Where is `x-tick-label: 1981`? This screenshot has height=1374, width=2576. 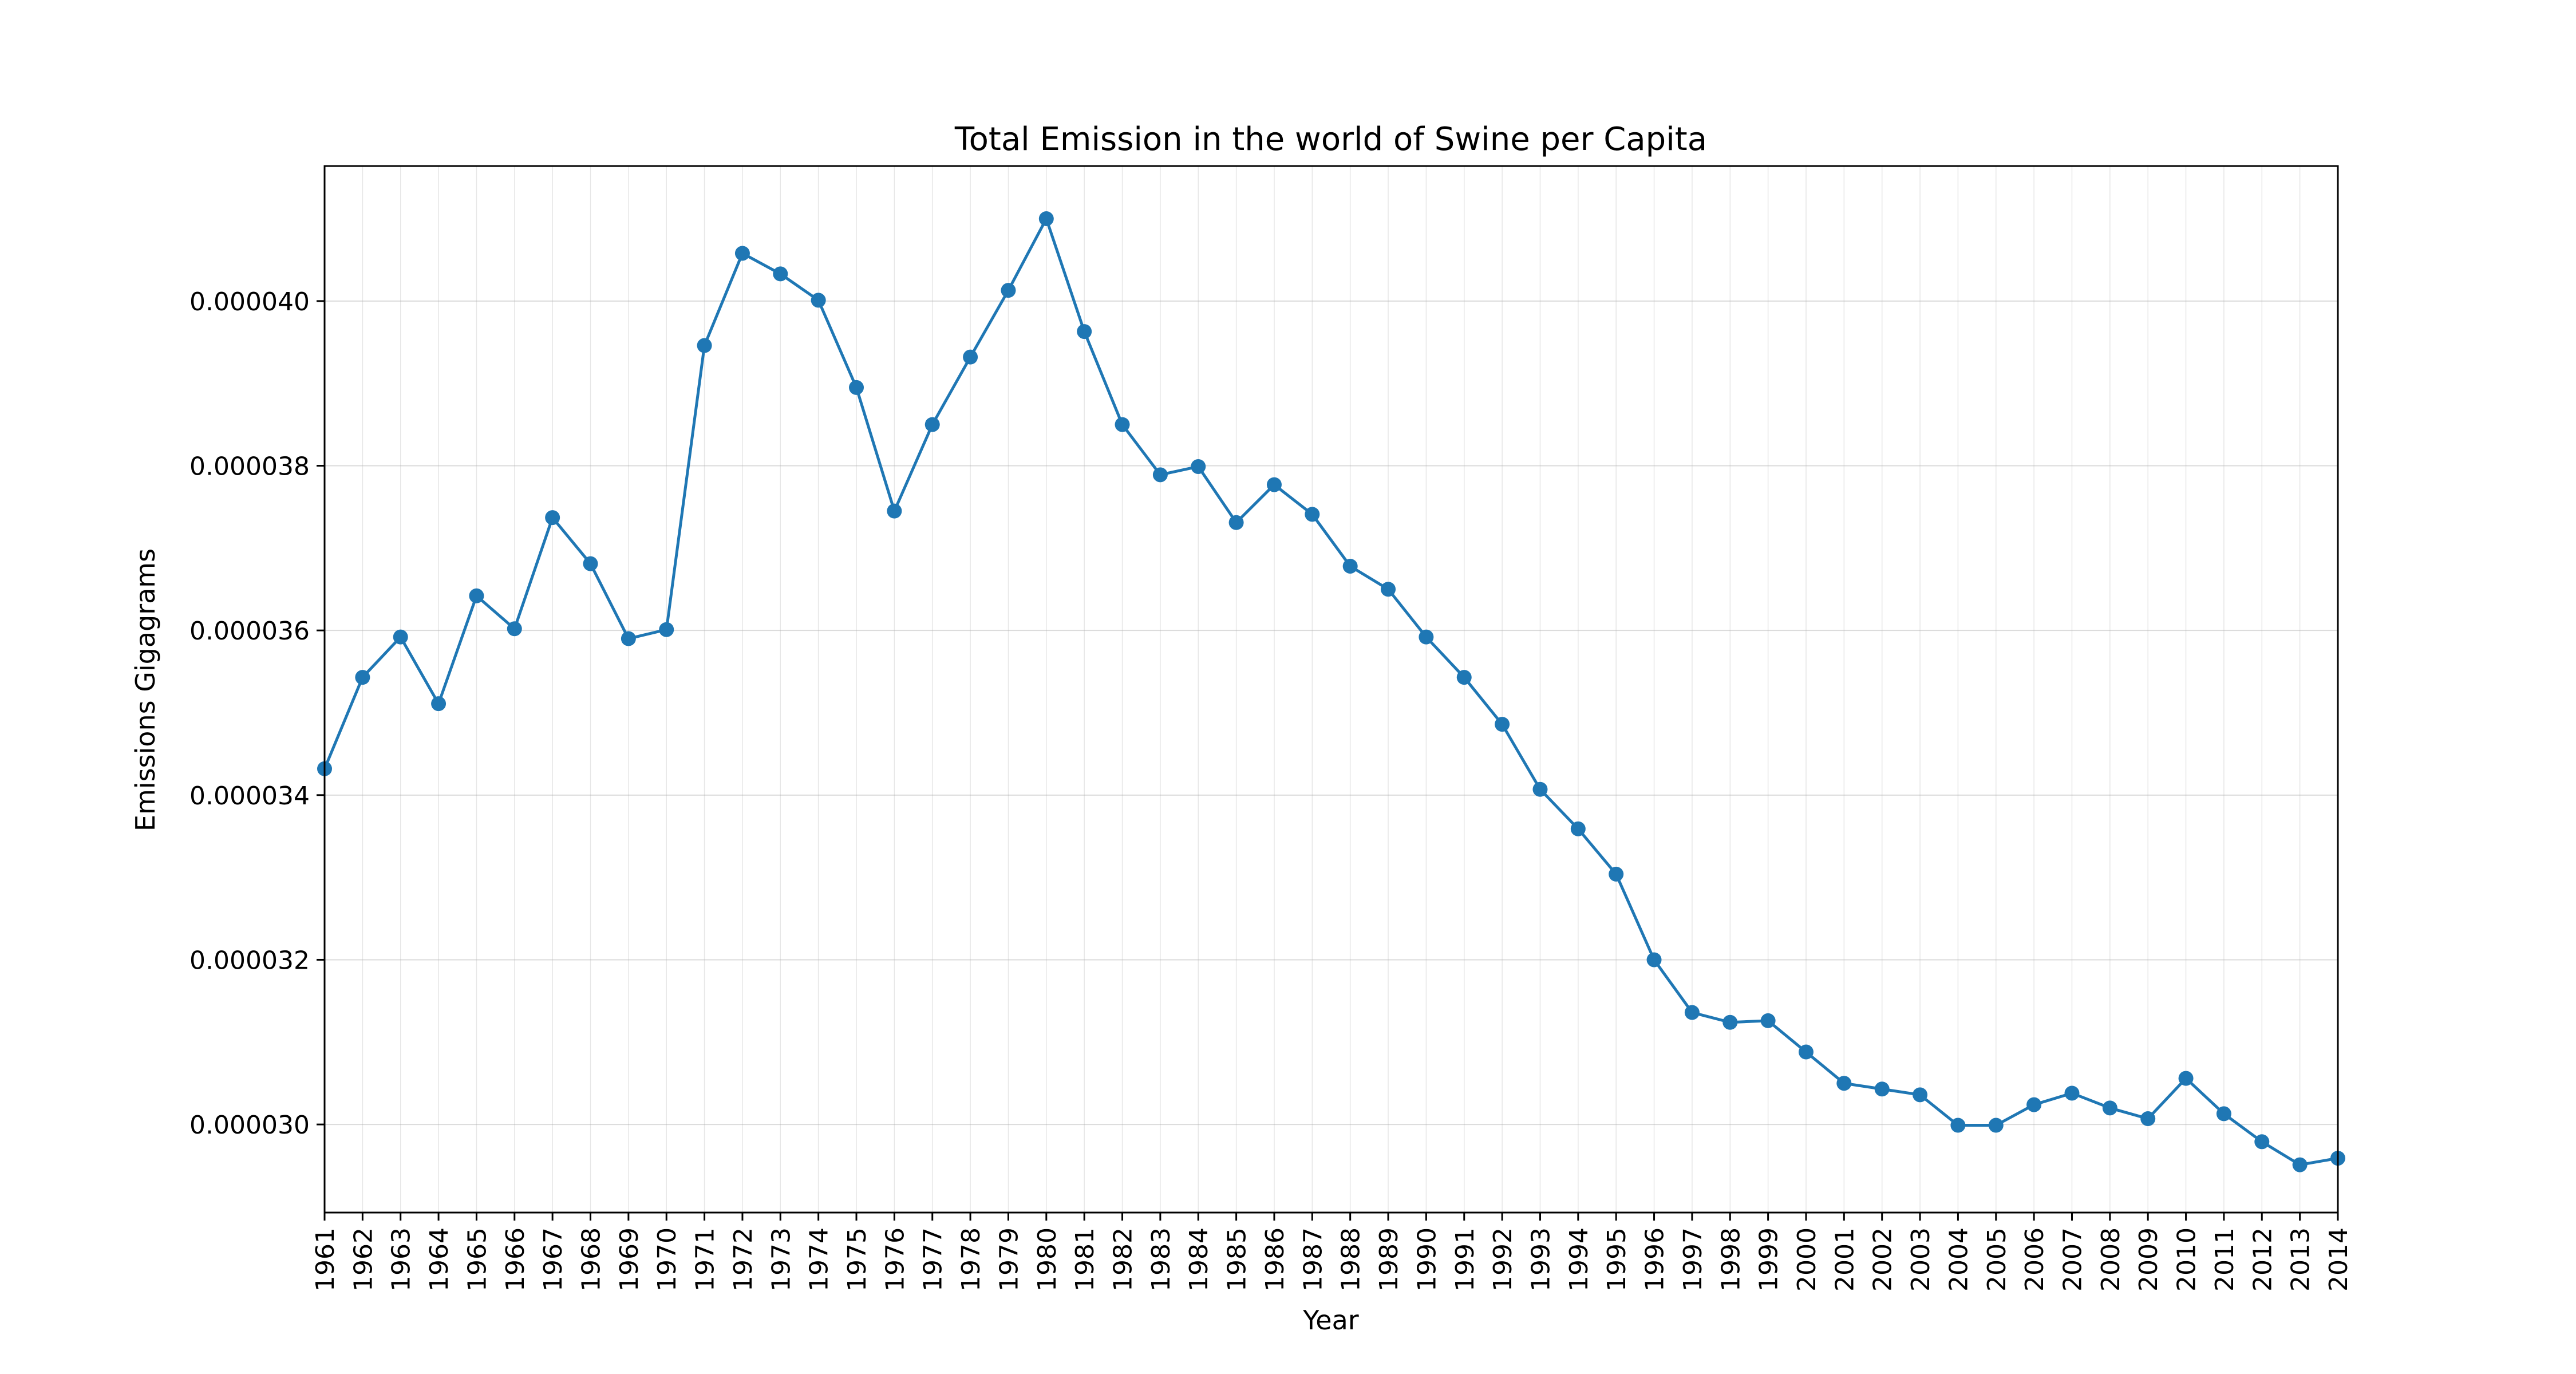 x-tick-label: 1981 is located at coordinates (1085, 1259).